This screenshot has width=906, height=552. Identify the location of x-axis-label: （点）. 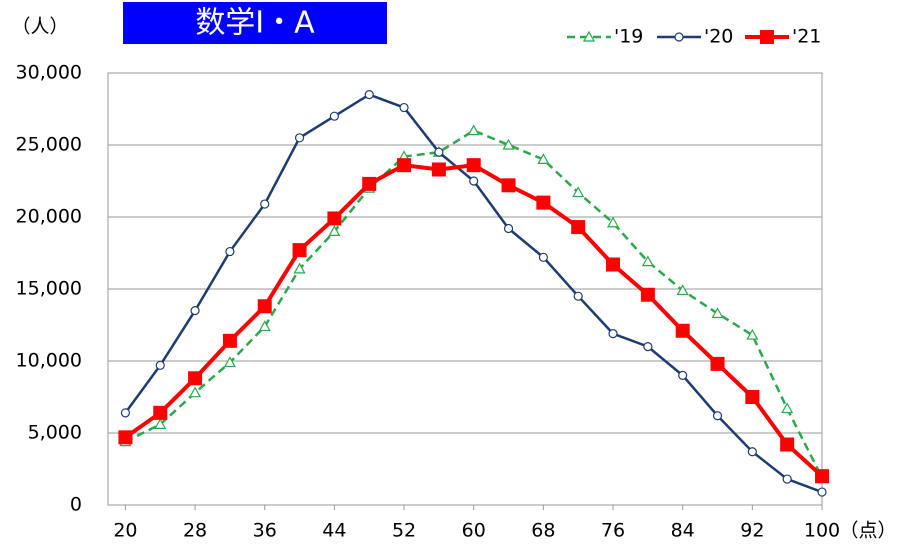
(867, 531).